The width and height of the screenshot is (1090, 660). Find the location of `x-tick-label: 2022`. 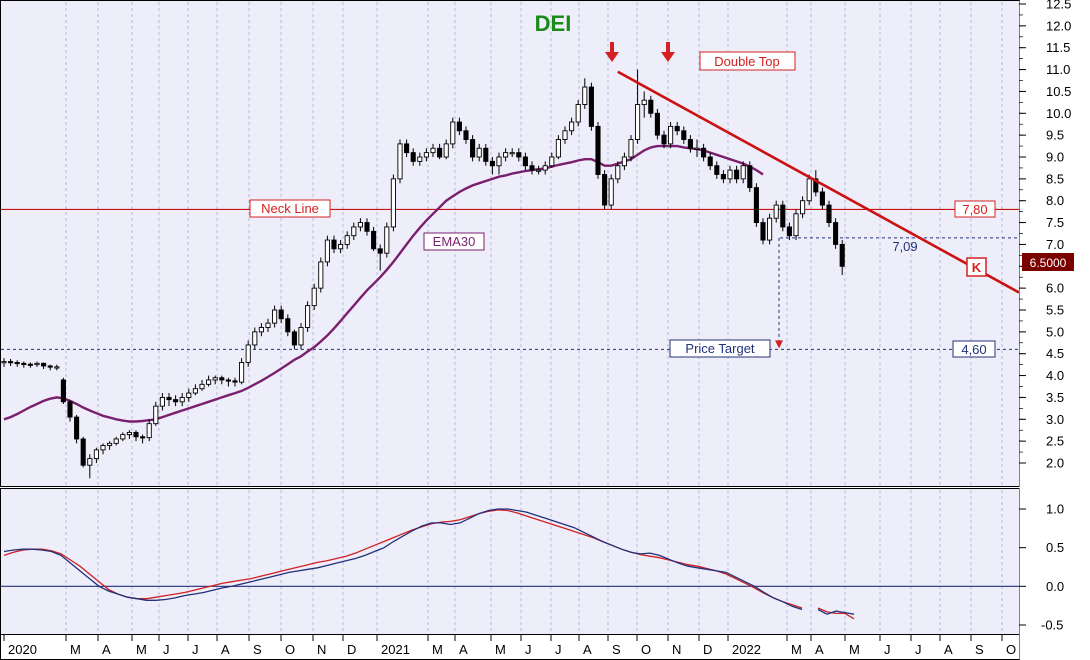

x-tick-label: 2022 is located at coordinates (746, 649).